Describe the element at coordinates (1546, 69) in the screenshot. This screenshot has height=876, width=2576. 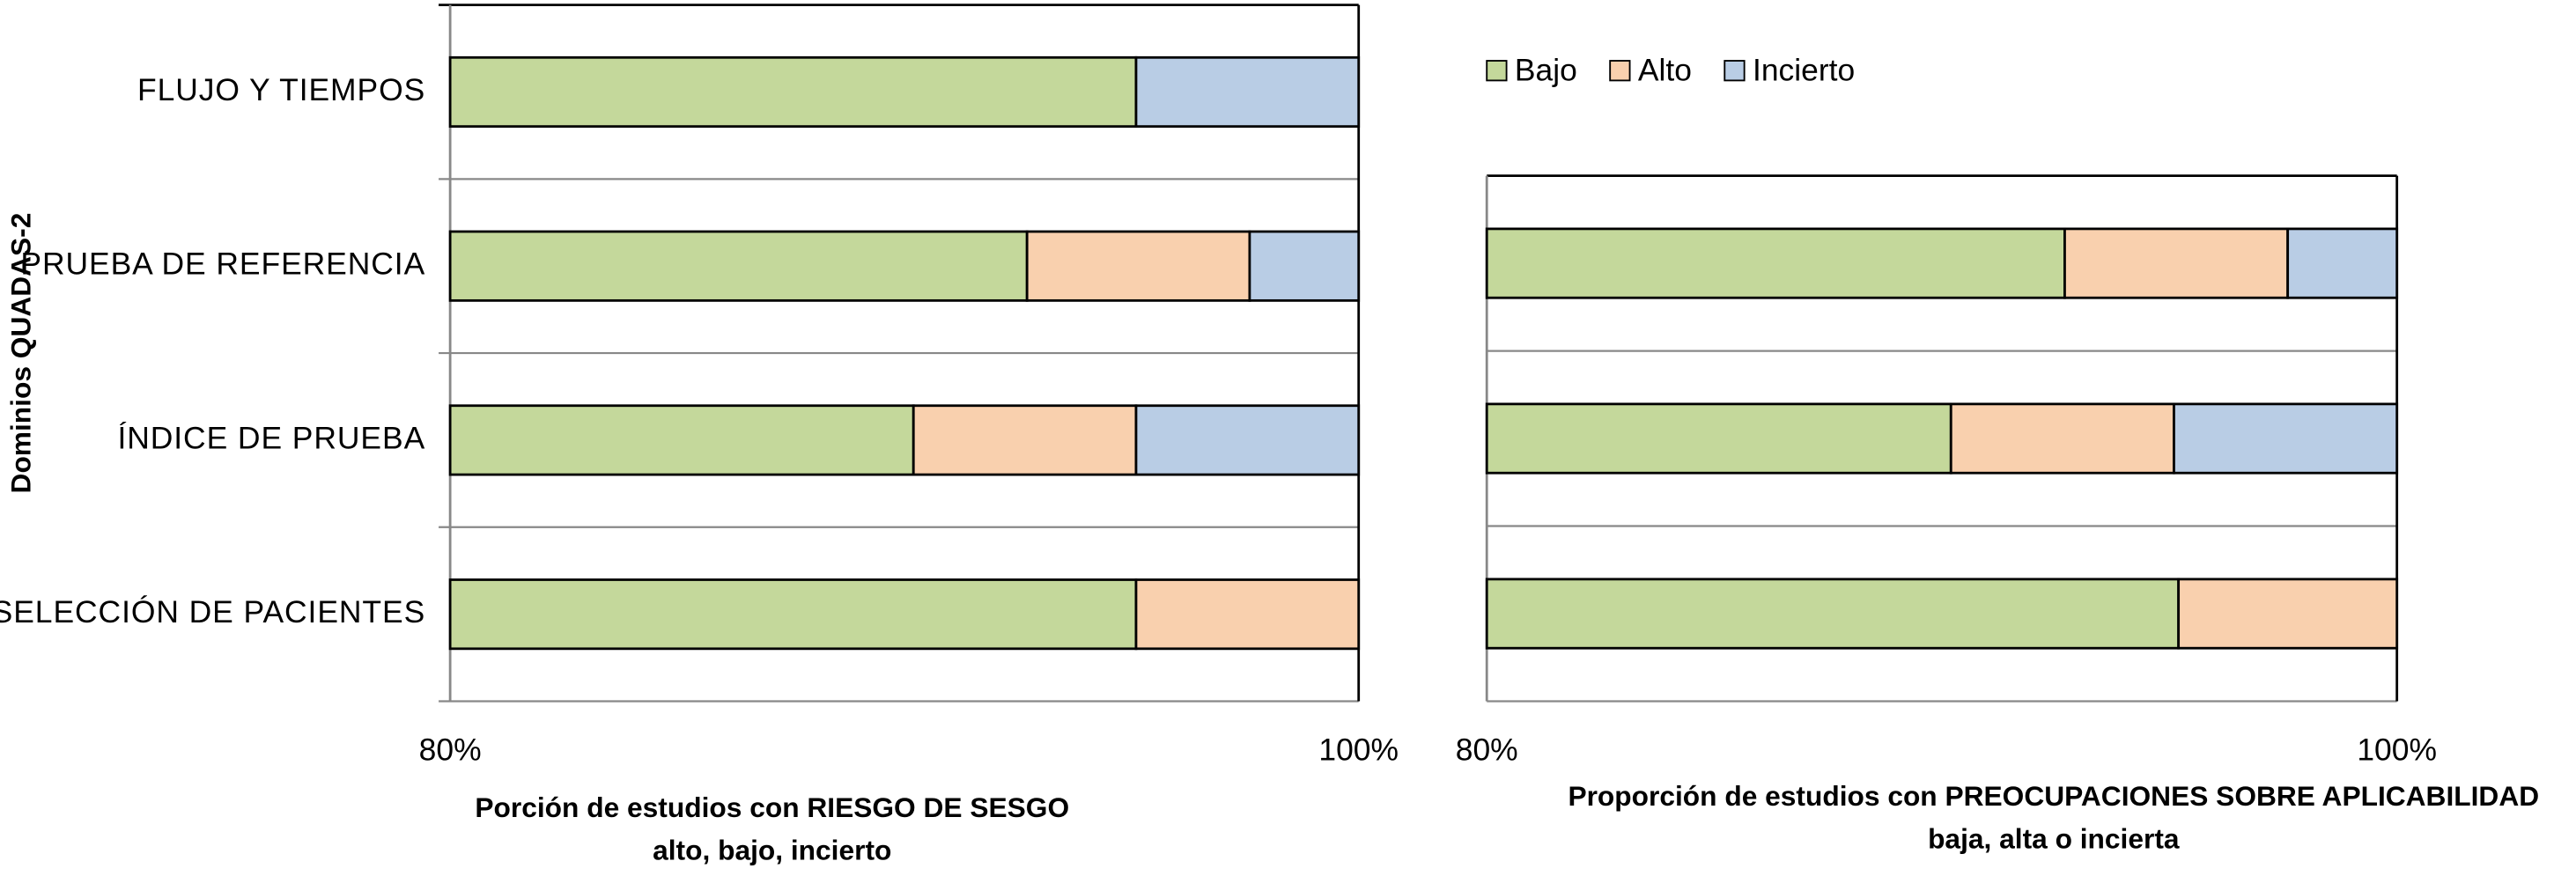
I see `legend-label: Bajo` at that location.